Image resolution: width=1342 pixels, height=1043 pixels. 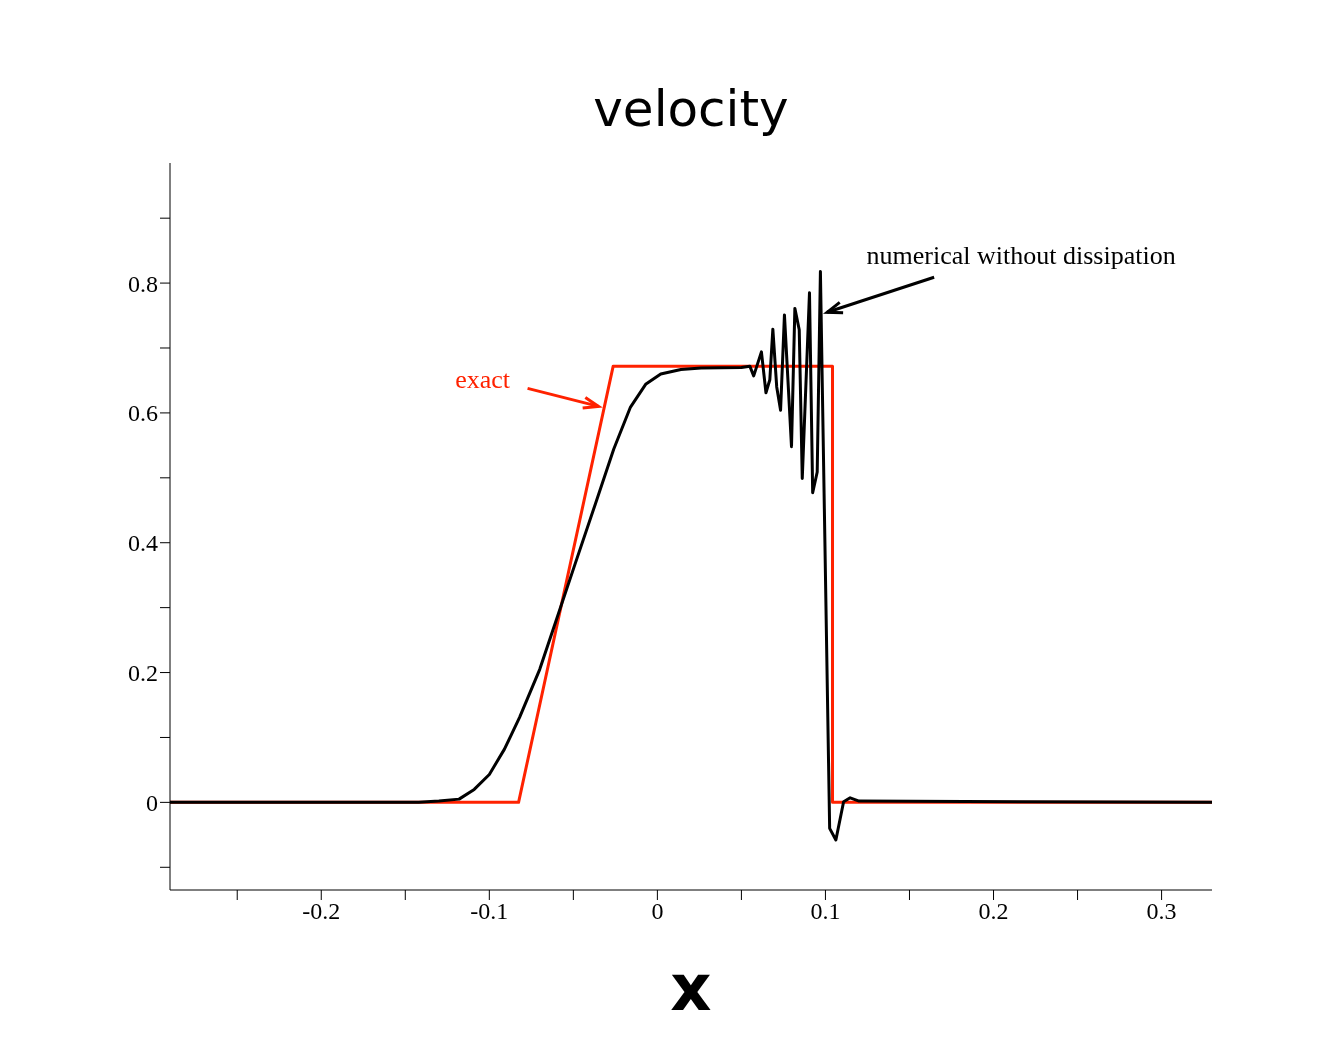 I want to click on x-tick-label: -0.1, so click(x=489, y=911).